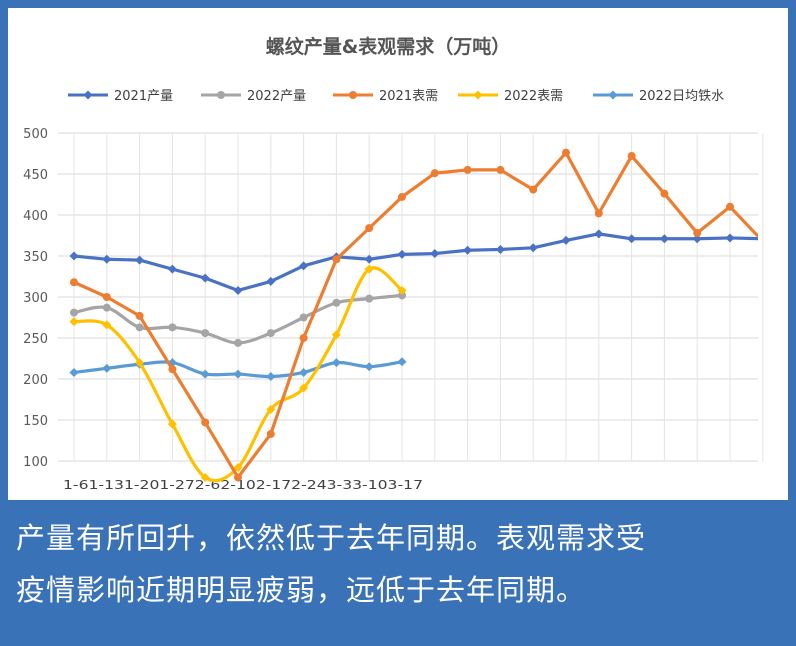  I want to click on series-line, so click(415, 262).